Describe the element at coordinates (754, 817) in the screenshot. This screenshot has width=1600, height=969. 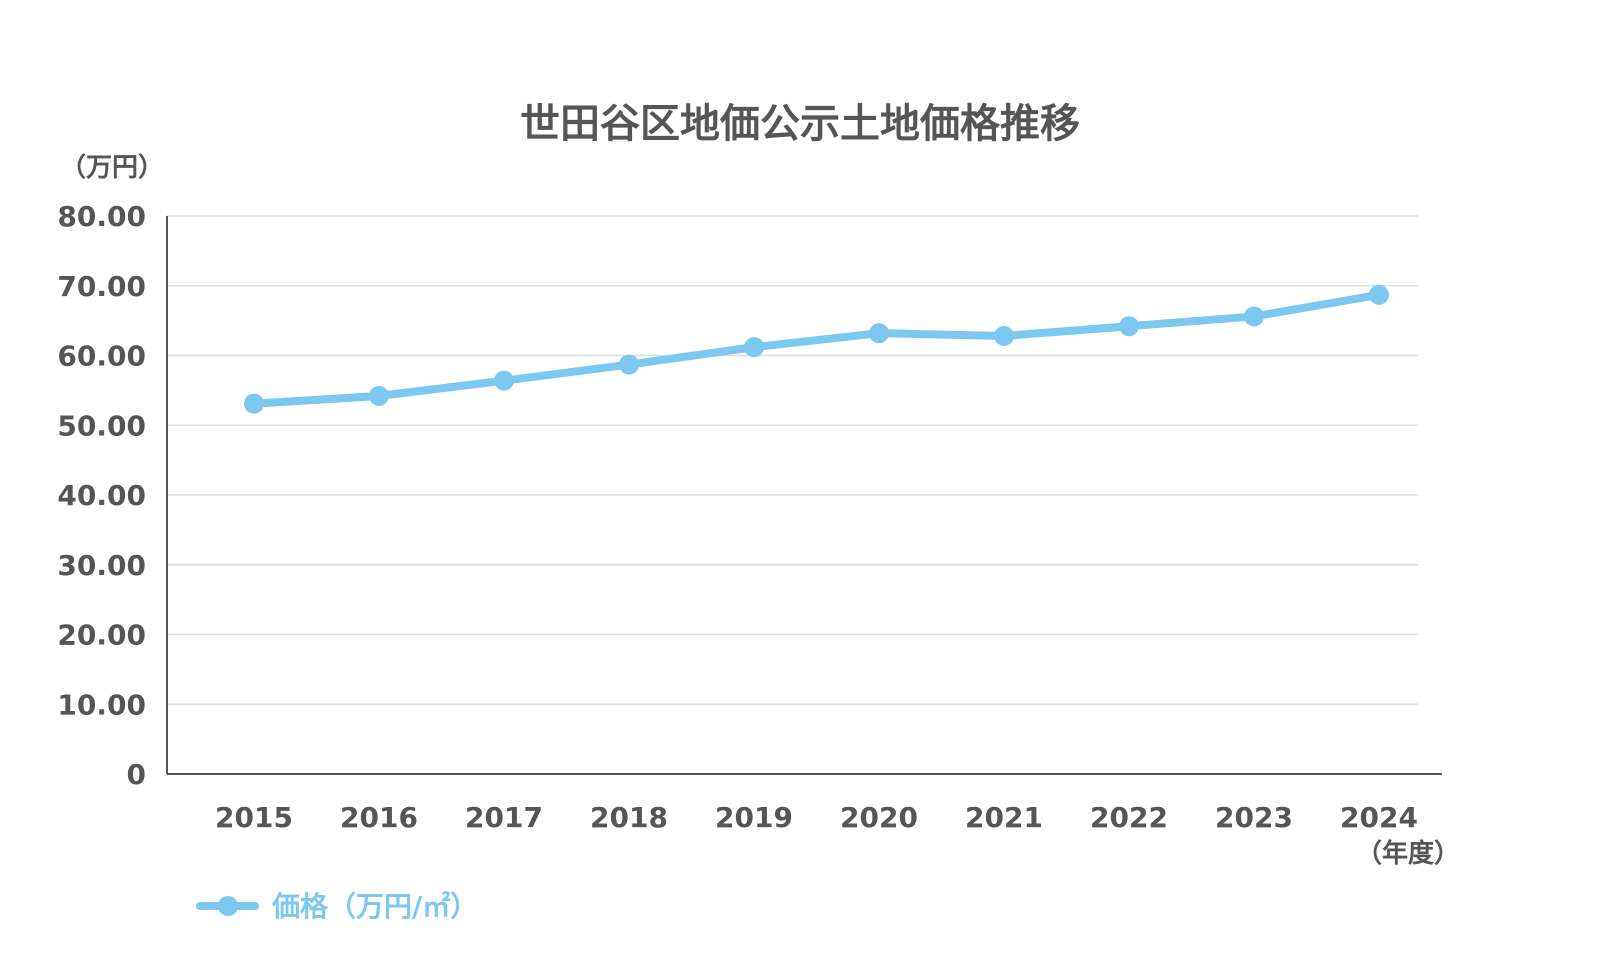
I see `x-tick-label: 2019` at that location.